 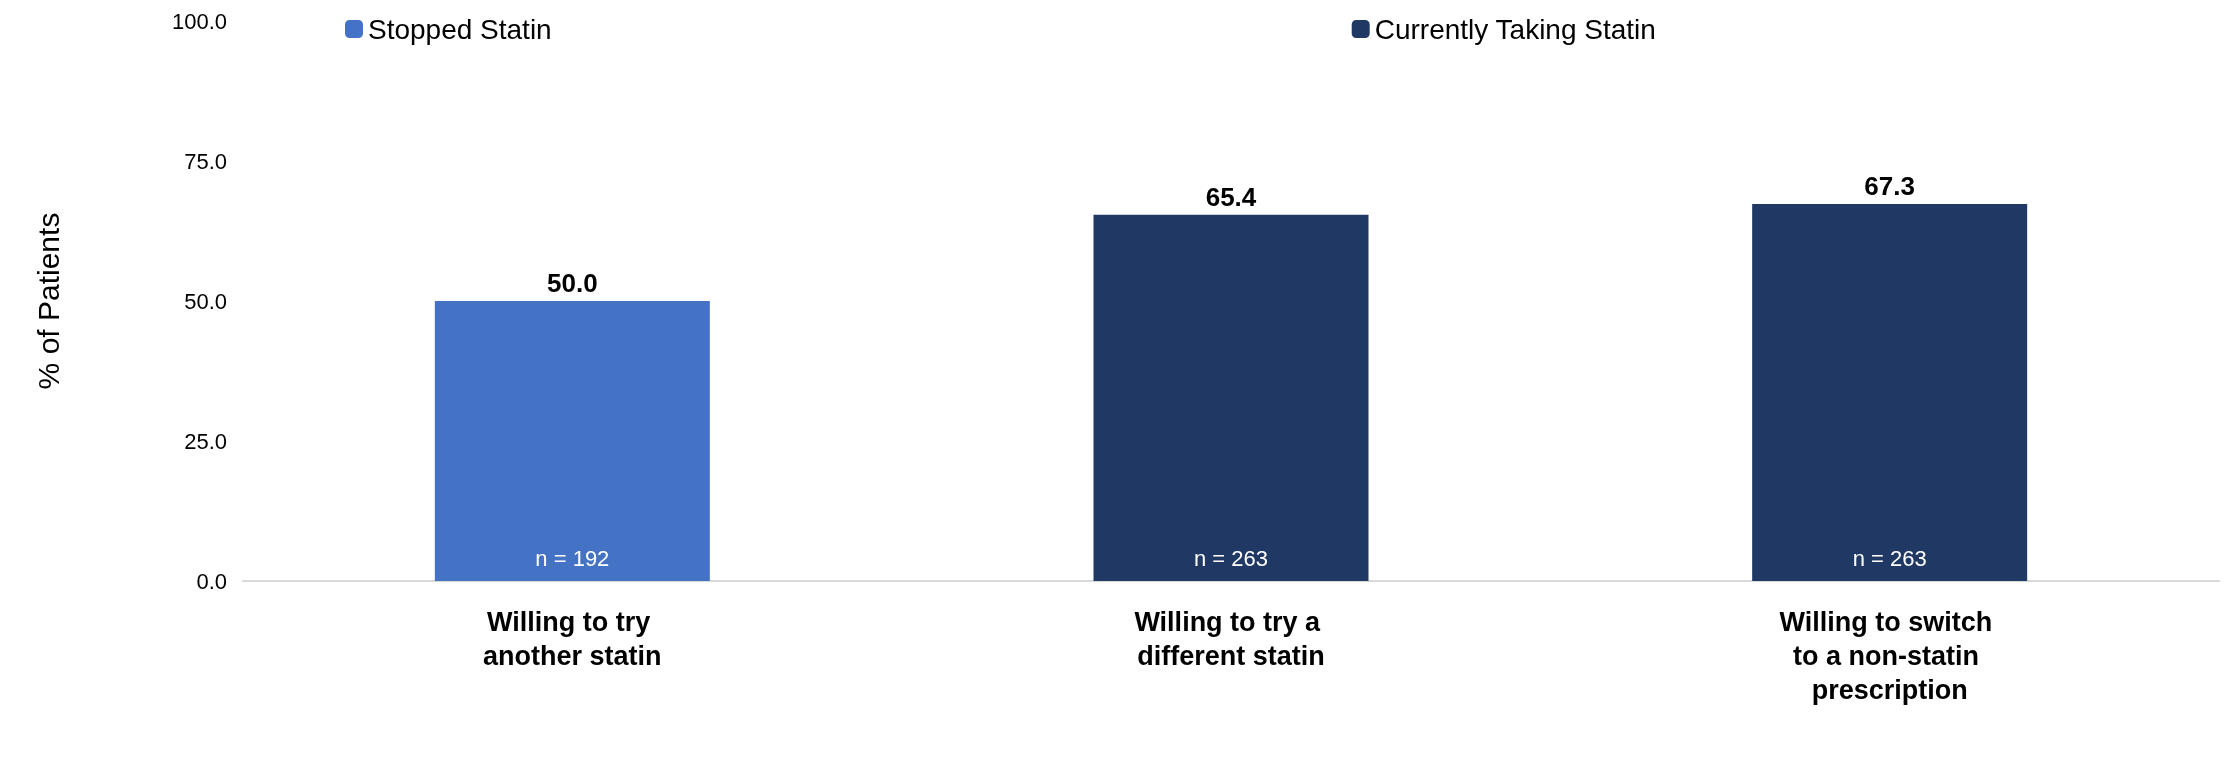 What do you see at coordinates (572, 558) in the screenshot?
I see `annotation: n = 192` at bounding box center [572, 558].